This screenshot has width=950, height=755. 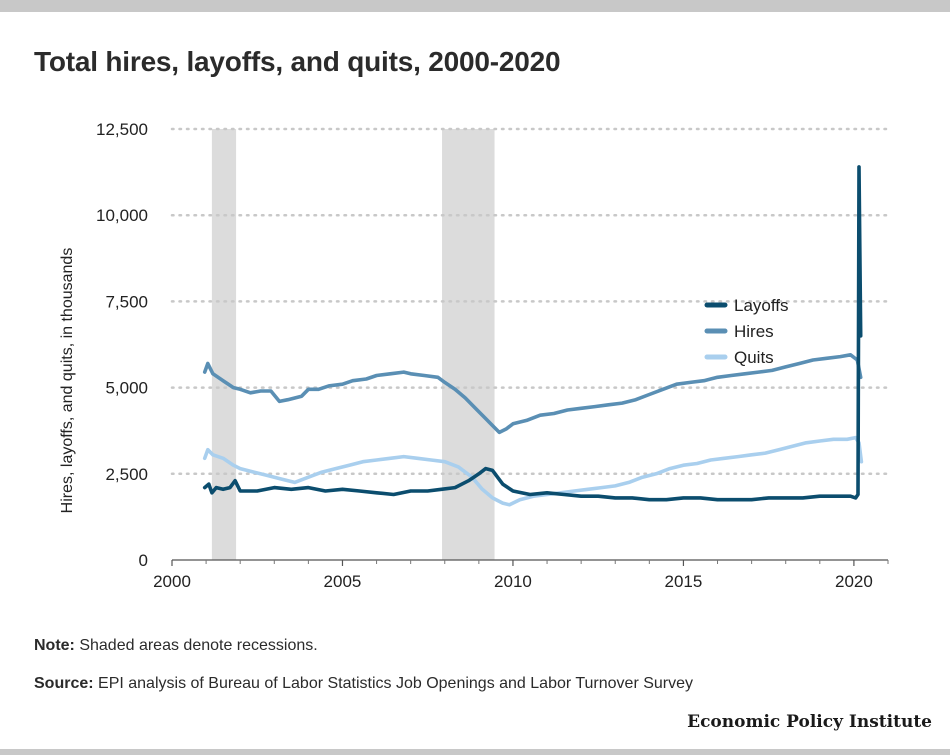 What do you see at coordinates (809, 722) in the screenshot?
I see `epi-logo: Economic Policy Institute` at bounding box center [809, 722].